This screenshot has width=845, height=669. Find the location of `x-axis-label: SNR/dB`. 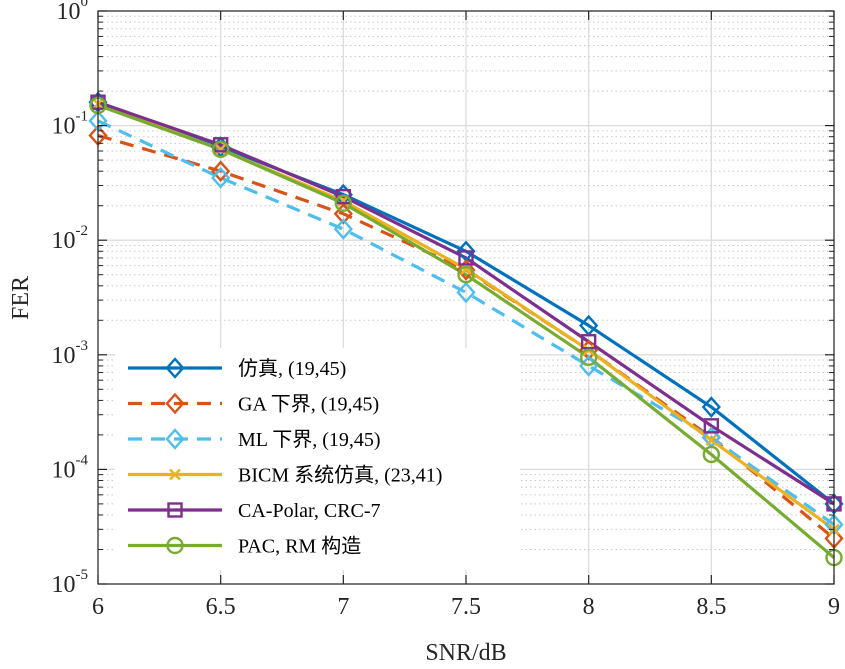

x-axis-label: SNR/dB is located at coordinates (465, 653).